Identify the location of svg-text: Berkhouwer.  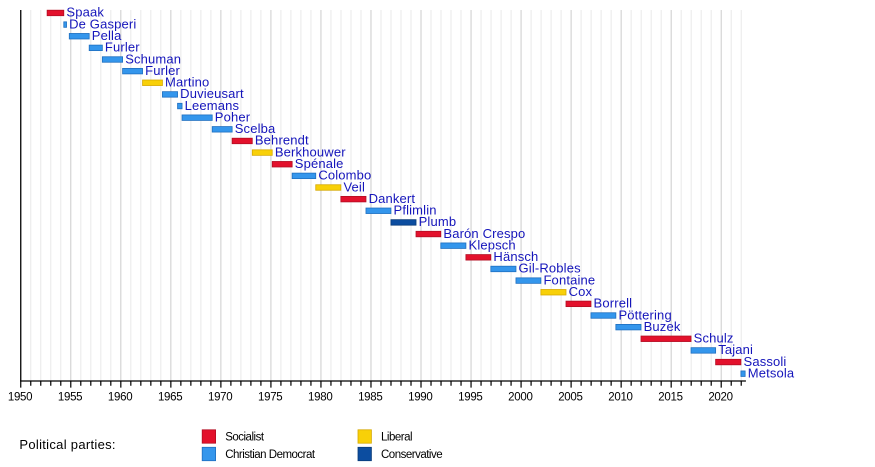
(310, 151).